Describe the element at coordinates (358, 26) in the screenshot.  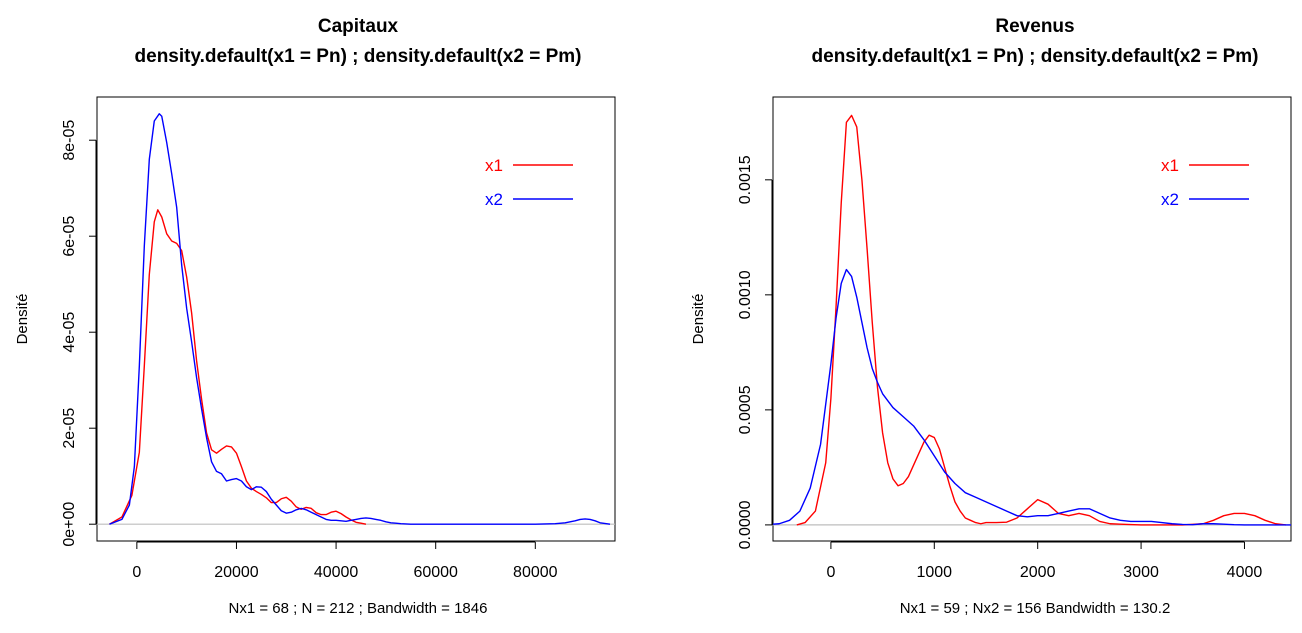
I see `chart-title: Capitaux` at that location.